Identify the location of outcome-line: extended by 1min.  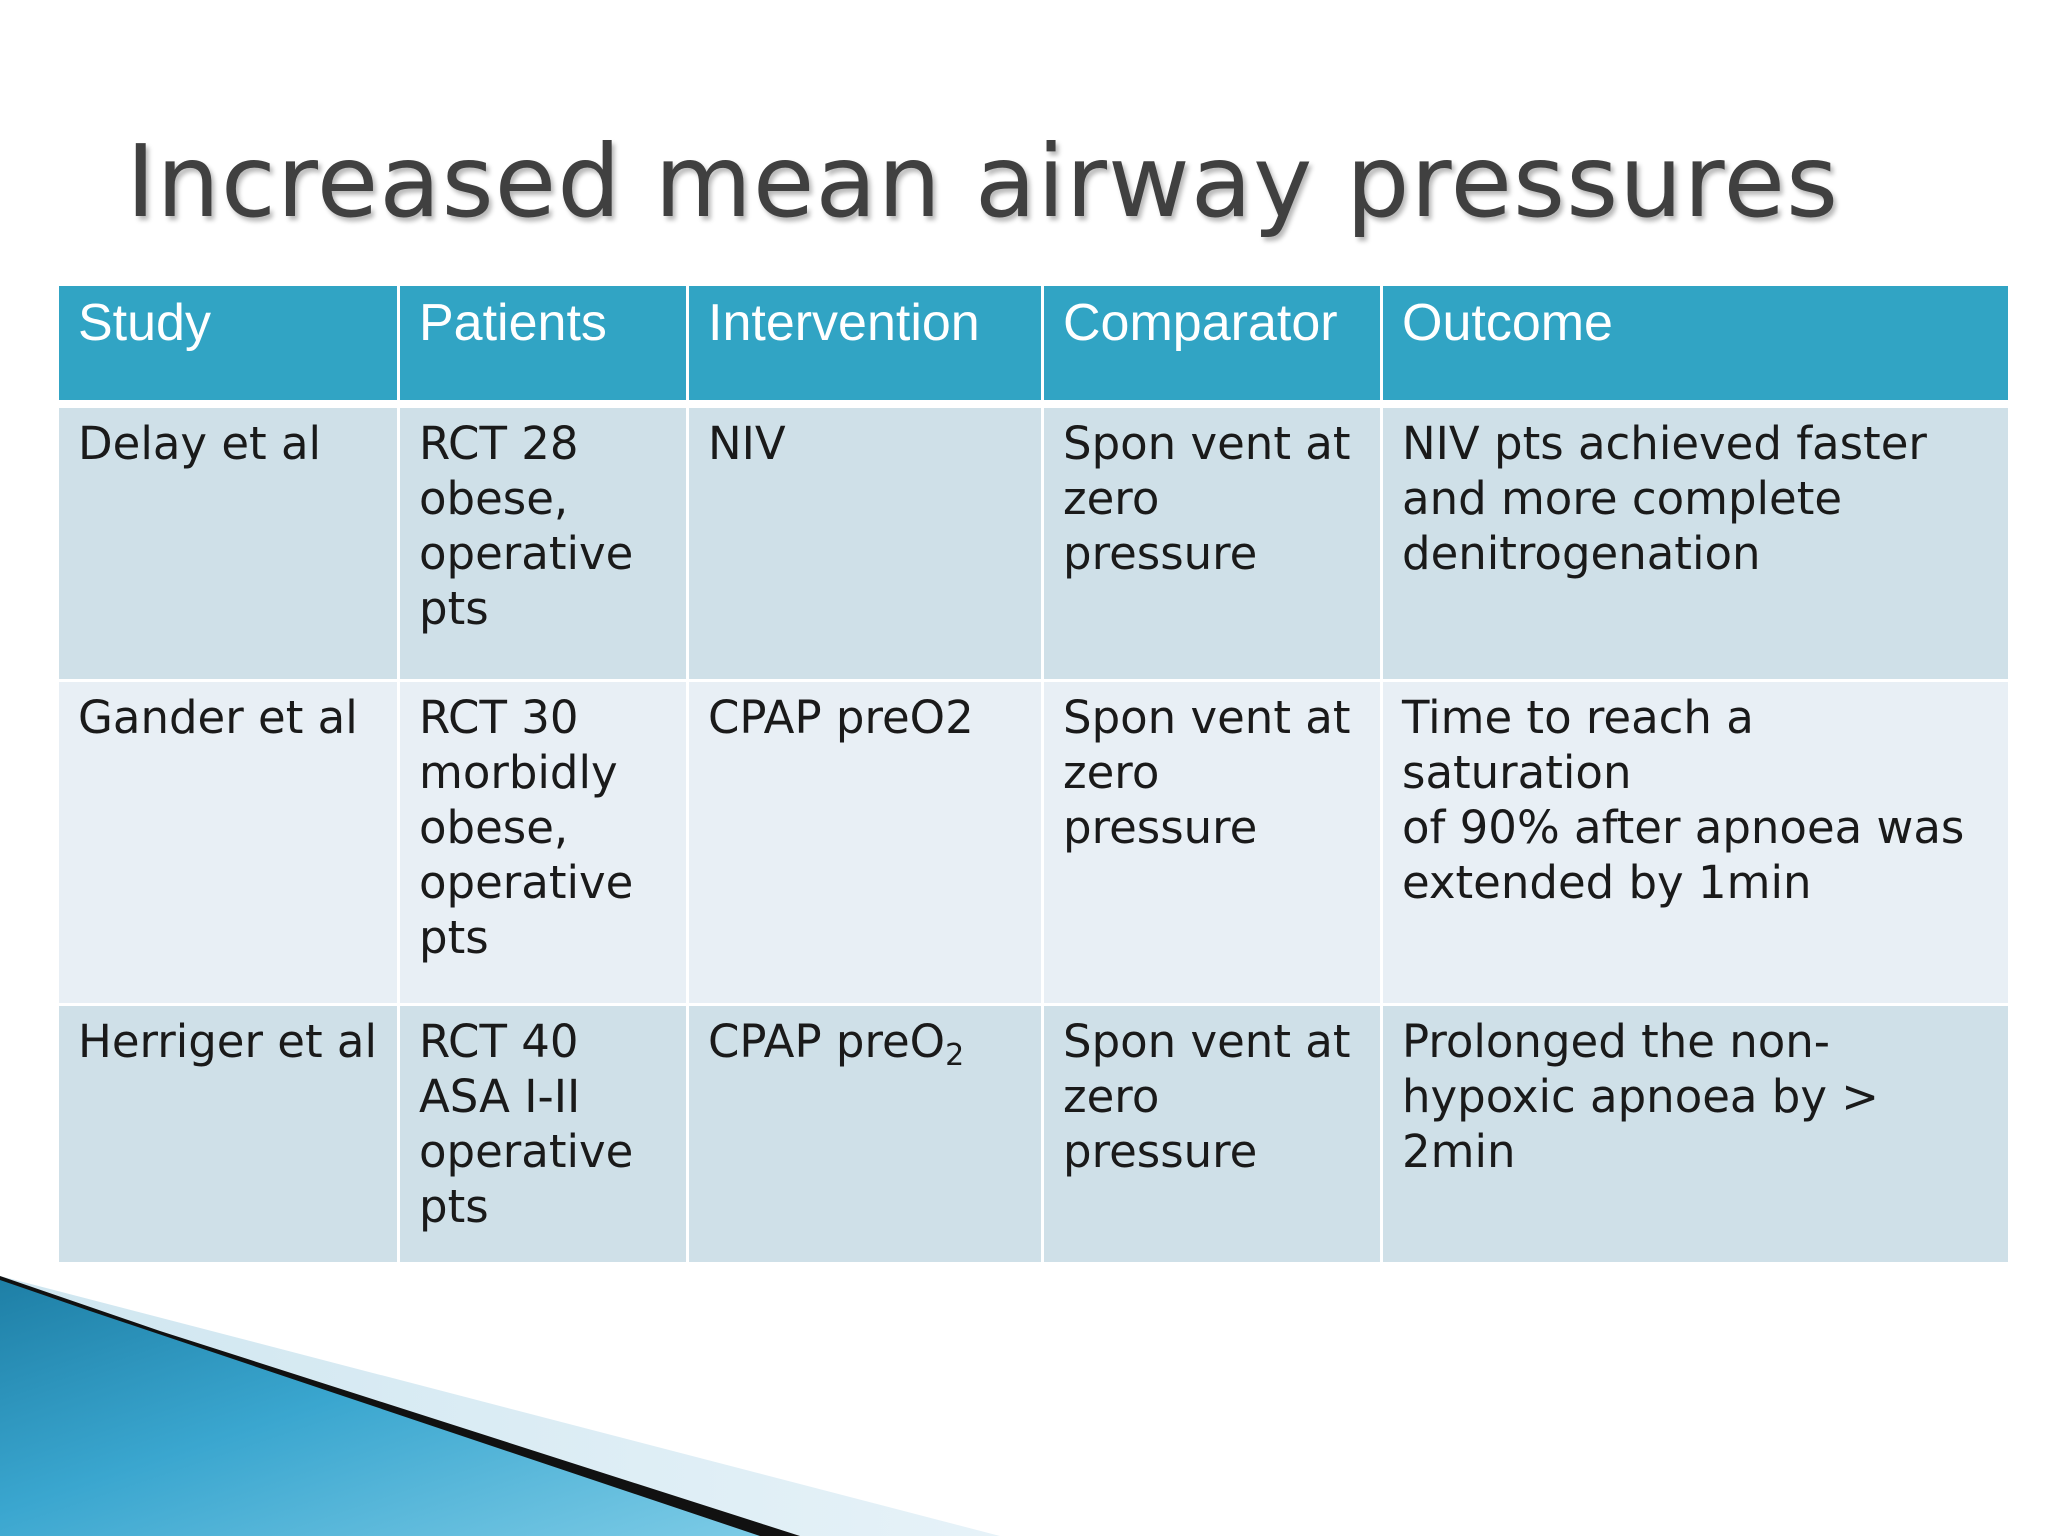
(1607, 882).